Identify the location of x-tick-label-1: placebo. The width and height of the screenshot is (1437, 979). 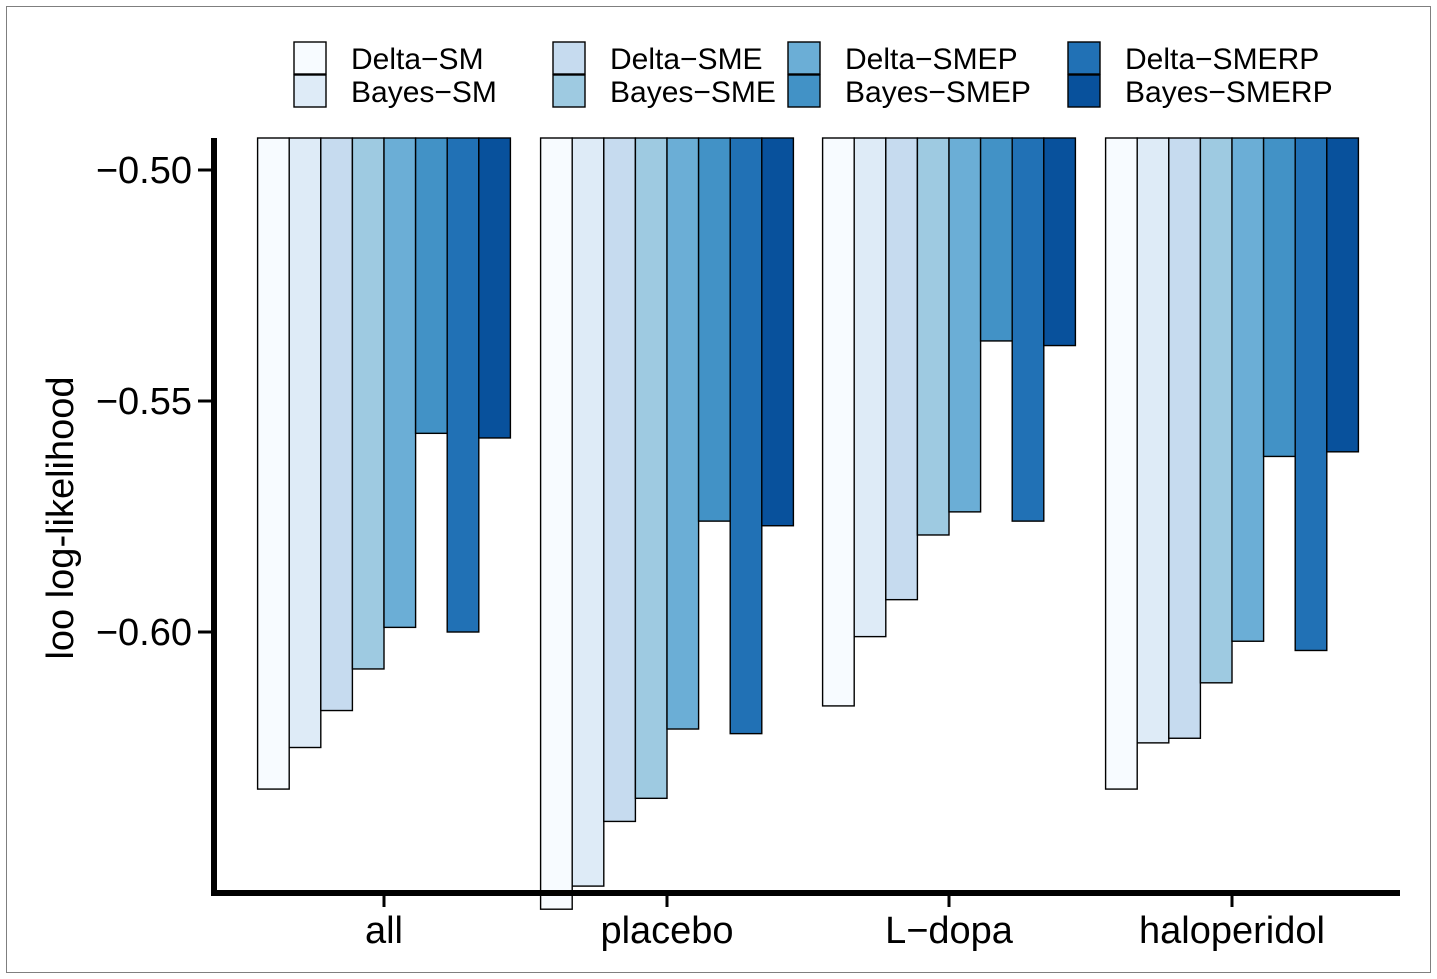
(666, 931).